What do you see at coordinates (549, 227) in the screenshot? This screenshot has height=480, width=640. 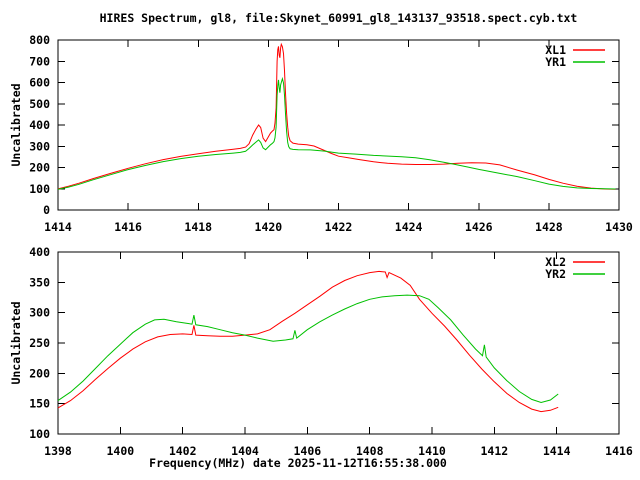 I see `x-tick-label: 1428` at bounding box center [549, 227].